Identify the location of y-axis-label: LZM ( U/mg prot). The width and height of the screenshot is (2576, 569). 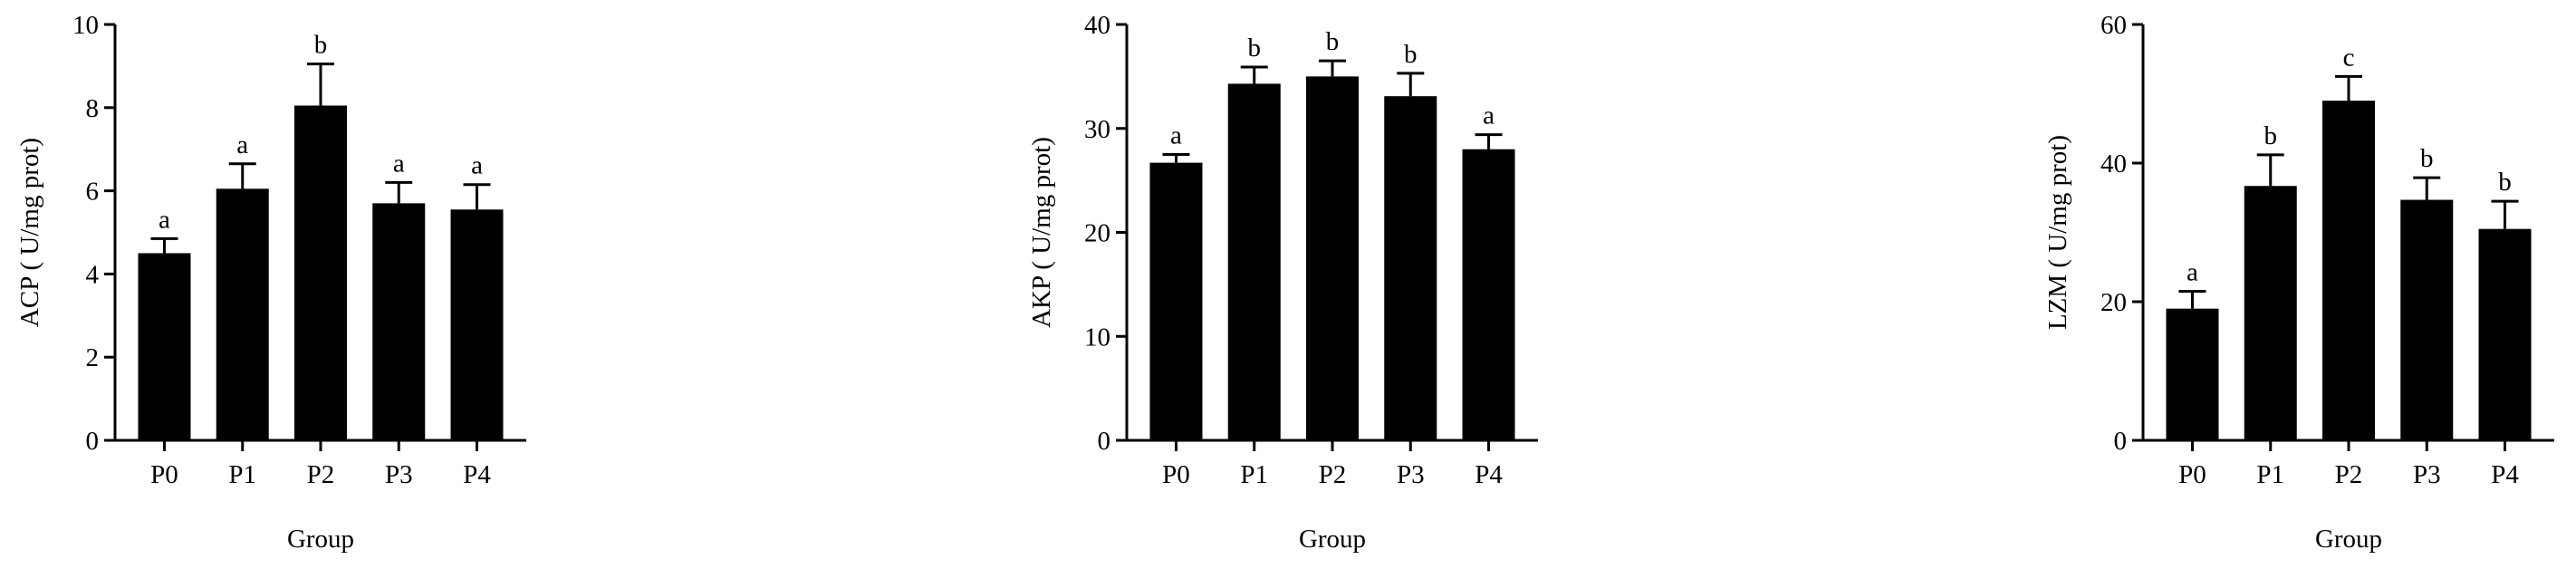
(2057, 232).